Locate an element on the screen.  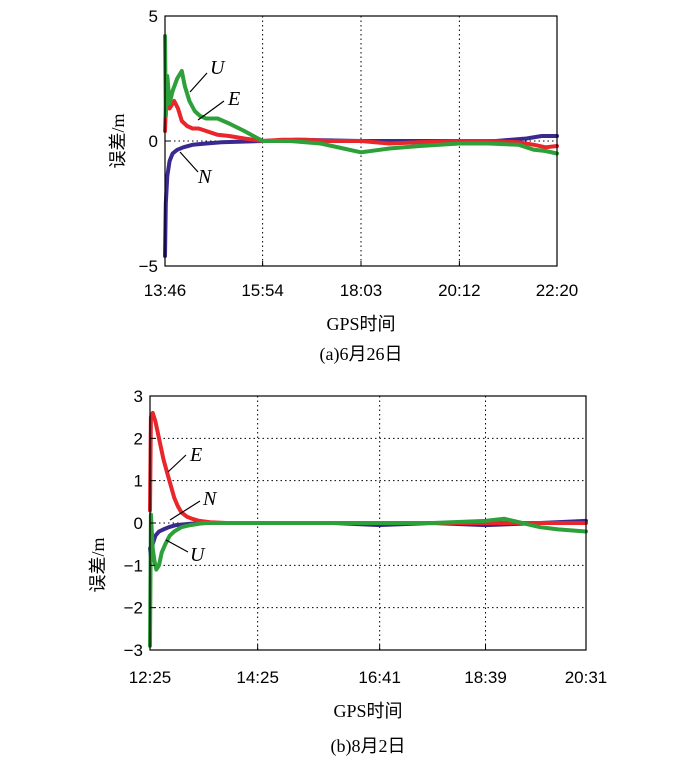
callout-line-a-e is located at coordinates (211, 110).